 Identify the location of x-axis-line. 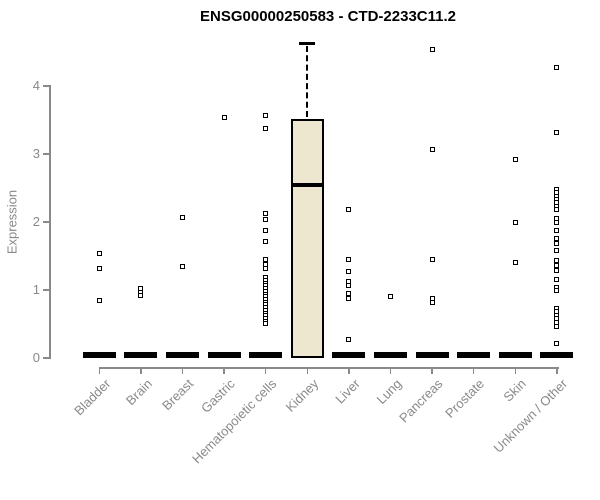
(328, 368).